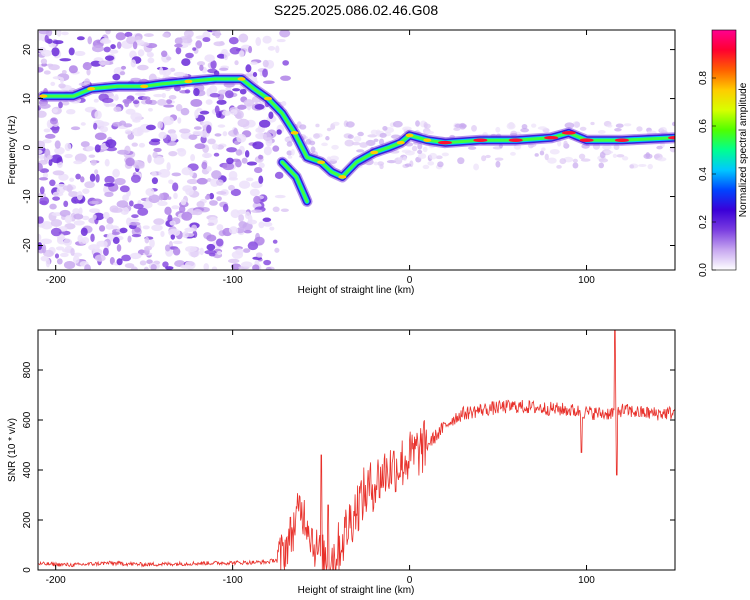 This screenshot has width=750, height=600. I want to click on colorbar-ticks: 0.0 0.2 0.4 0.6 0.8, so click(707, 174).